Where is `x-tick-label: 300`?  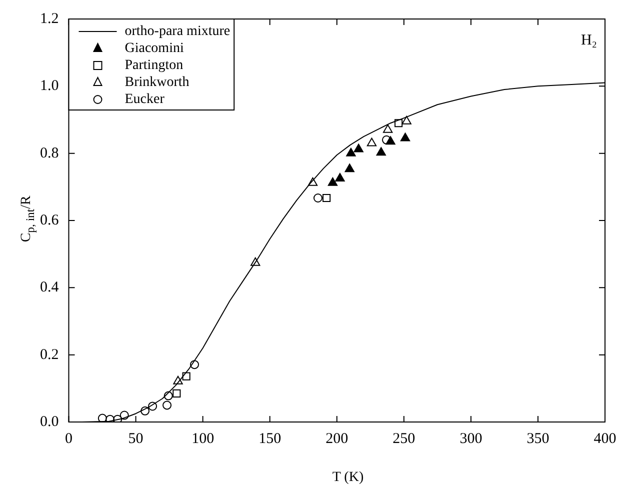
x-tick-label: 300 is located at coordinates (471, 438).